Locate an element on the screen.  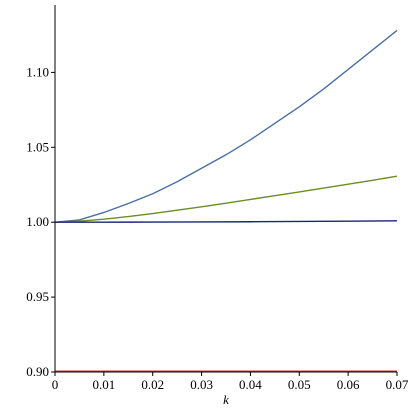
y-tick-label: 1.10 is located at coordinates (37, 71).